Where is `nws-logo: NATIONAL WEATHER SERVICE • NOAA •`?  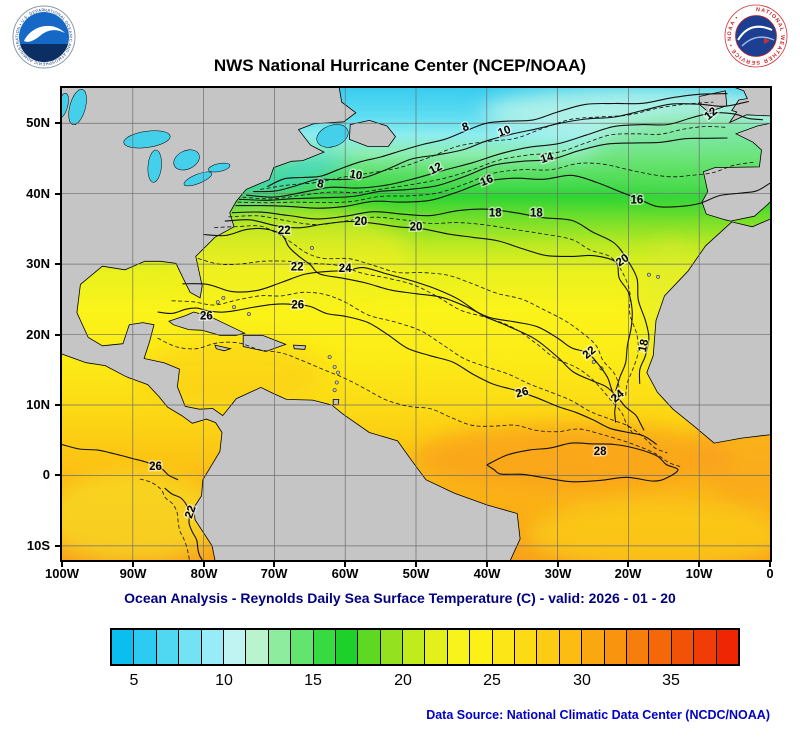 nws-logo: NATIONAL WEATHER SERVICE • NOAA • is located at coordinates (756, 36).